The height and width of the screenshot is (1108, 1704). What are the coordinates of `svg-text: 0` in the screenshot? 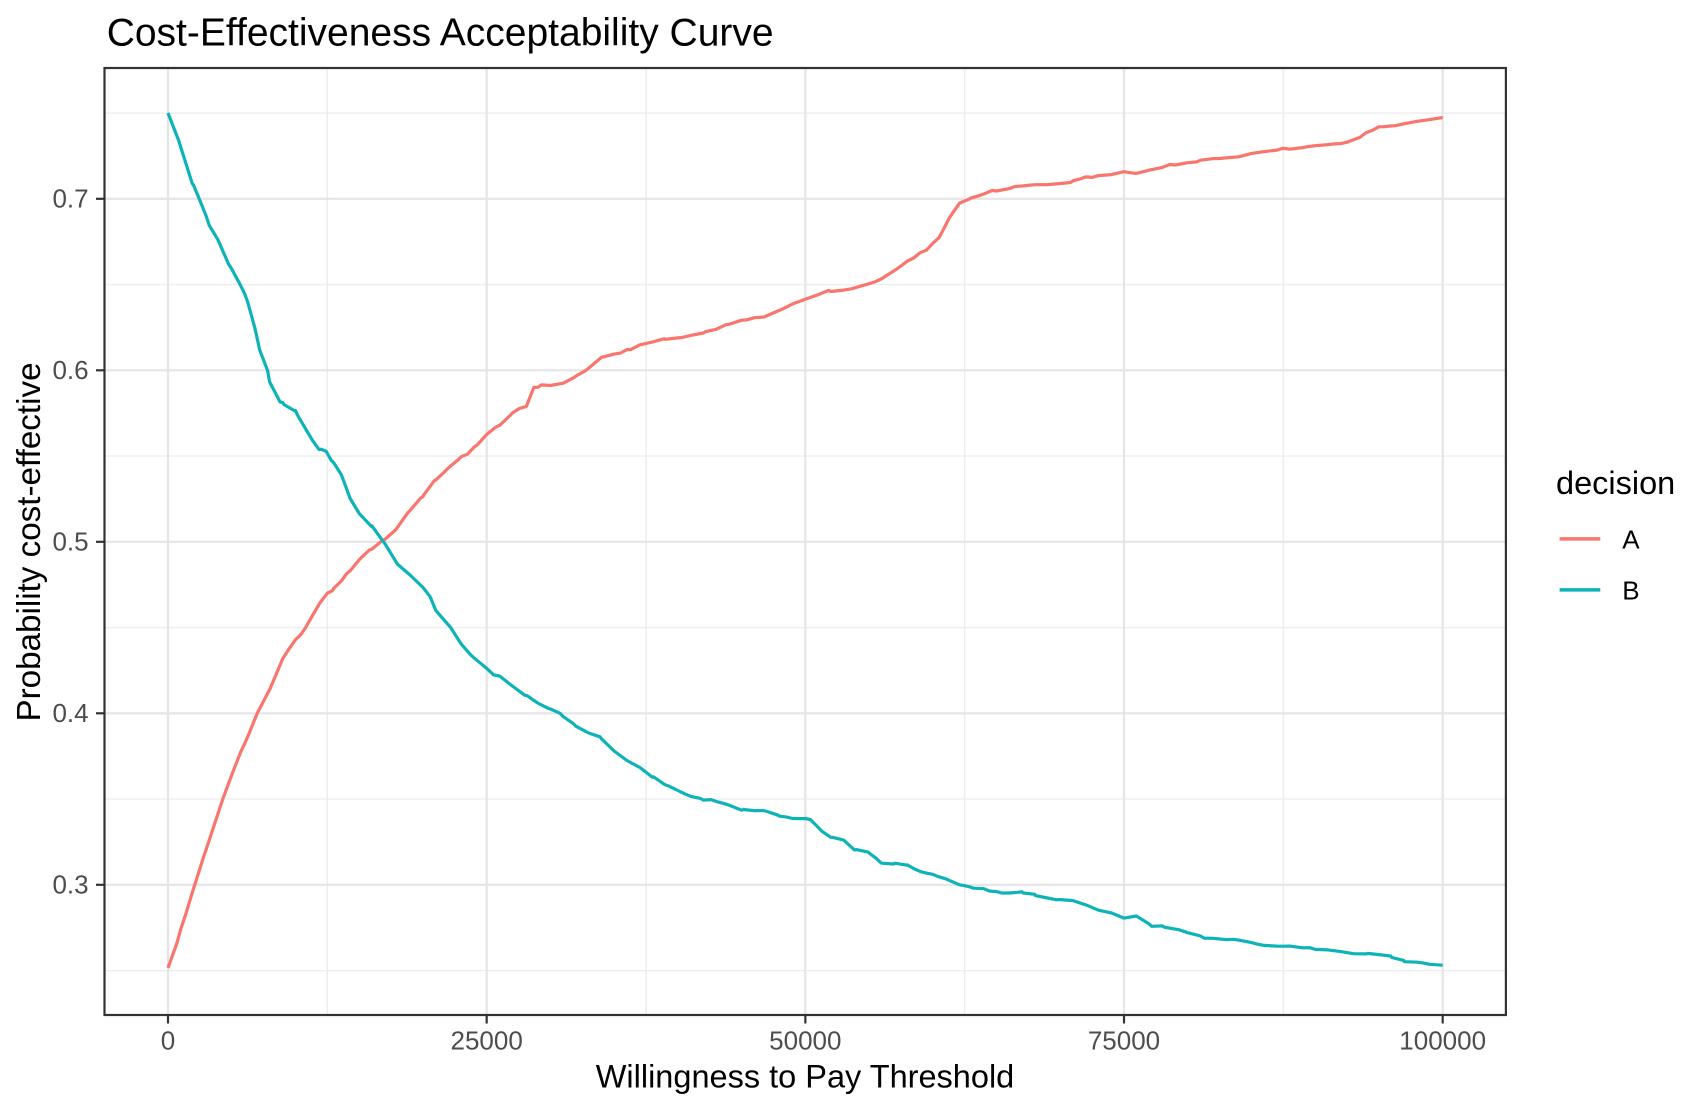 It's located at (168, 1040).